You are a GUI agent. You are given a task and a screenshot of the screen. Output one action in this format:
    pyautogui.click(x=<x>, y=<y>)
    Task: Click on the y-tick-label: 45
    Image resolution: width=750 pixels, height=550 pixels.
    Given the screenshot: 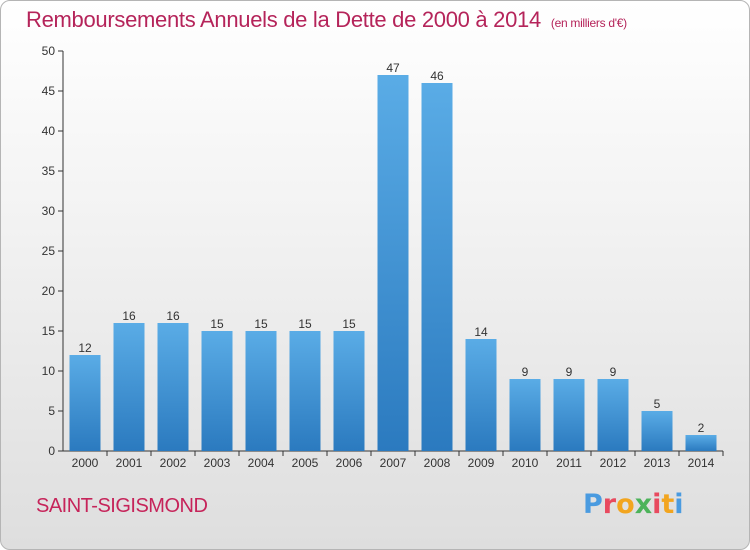 What is the action you would take?
    pyautogui.click(x=49, y=91)
    